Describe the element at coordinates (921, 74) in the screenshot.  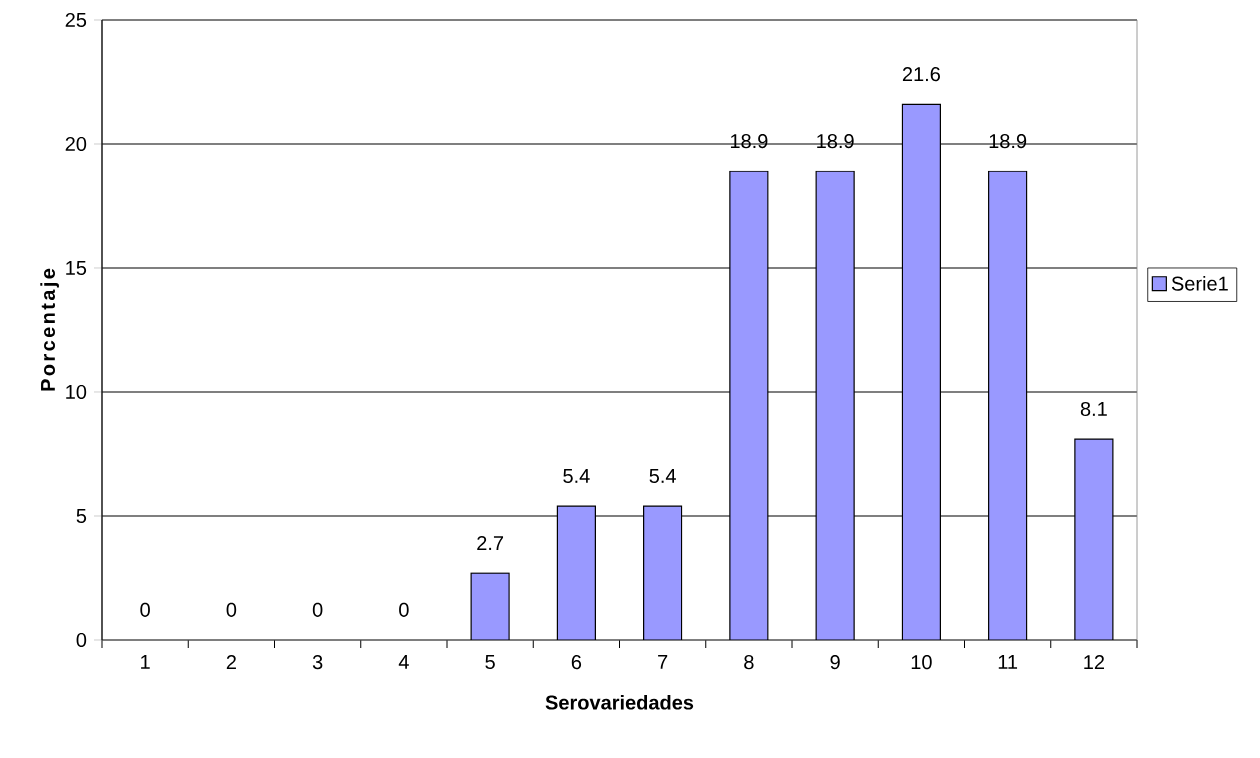
I see `data-label: 21.6` at that location.